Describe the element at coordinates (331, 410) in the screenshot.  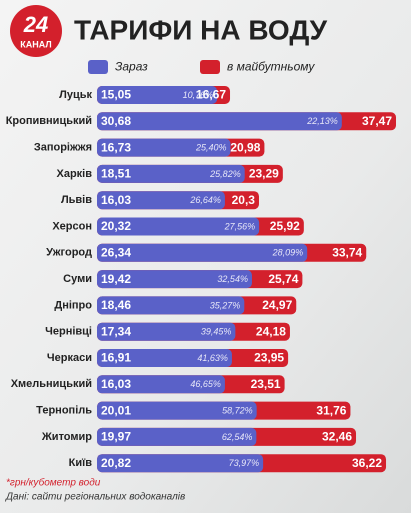
I see `value-label: 31,76` at that location.